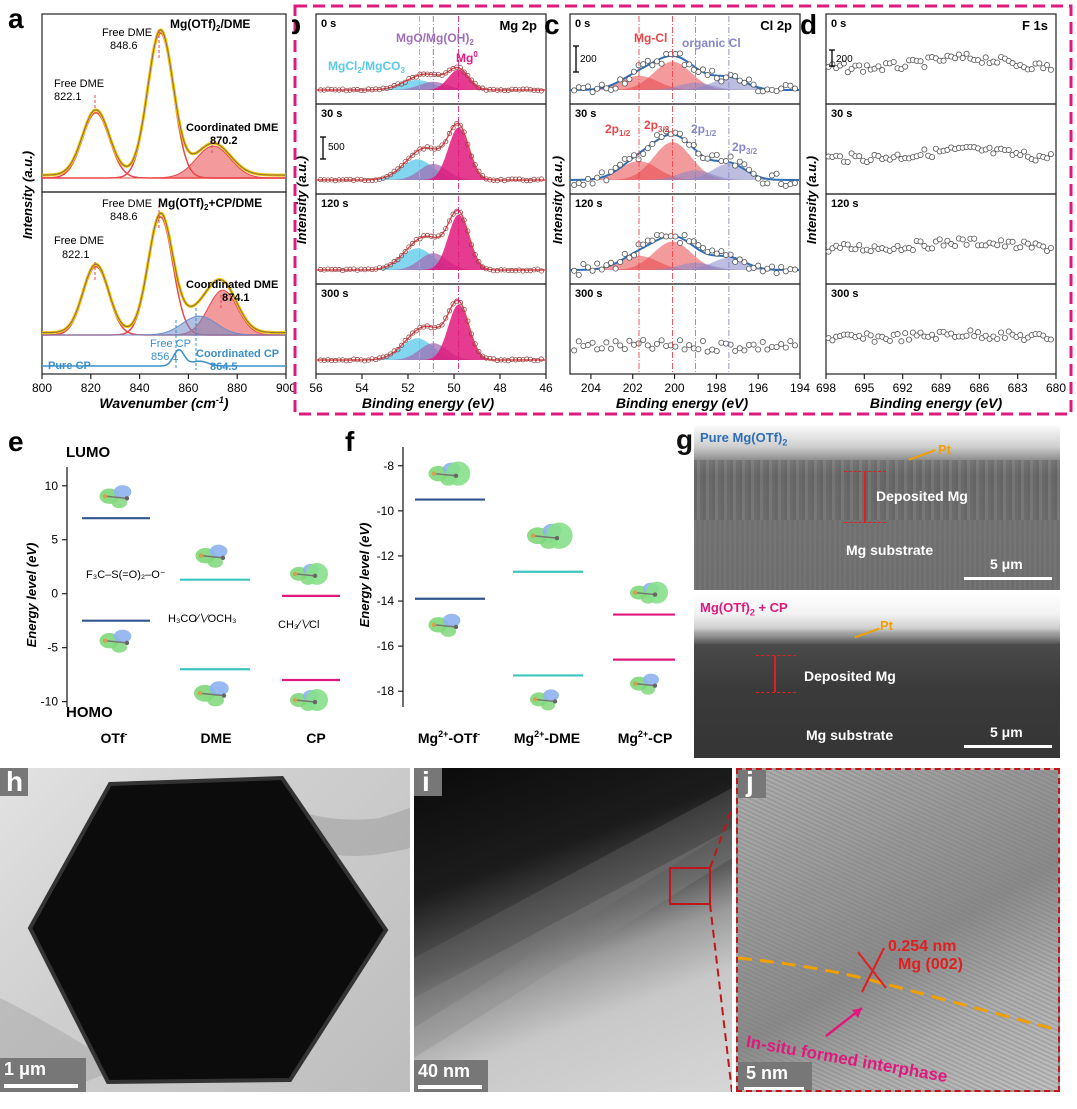 Image resolution: width=1077 pixels, height=1109 pixels. Describe the element at coordinates (89, 712) in the screenshot. I see `e-homo: HOMO` at that location.